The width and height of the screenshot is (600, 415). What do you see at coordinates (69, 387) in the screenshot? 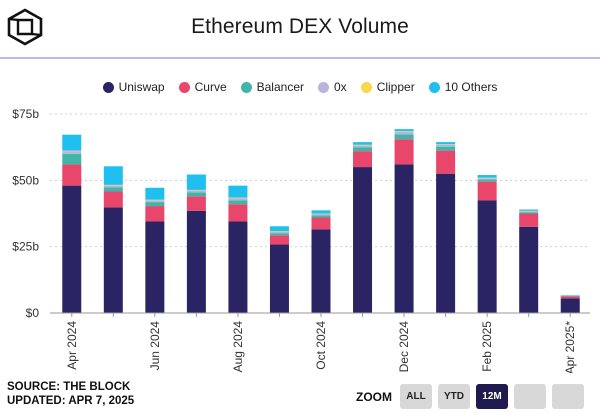
I see `source-text: SOURCE: THE BLOCK` at bounding box center [69, 387].